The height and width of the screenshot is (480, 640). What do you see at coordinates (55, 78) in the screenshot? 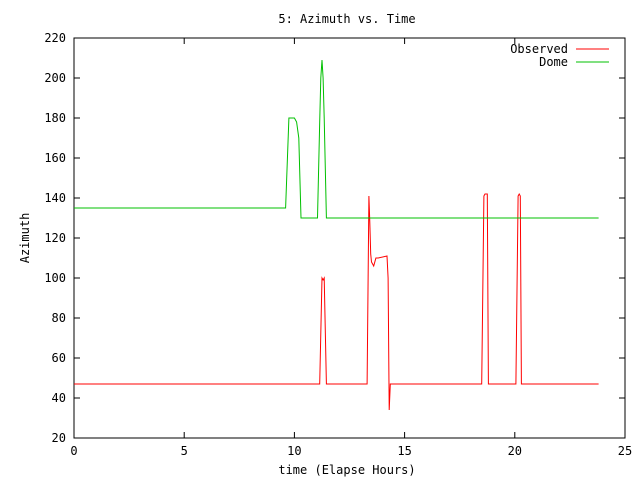
I see `y-tick-label: 200` at bounding box center [55, 78].